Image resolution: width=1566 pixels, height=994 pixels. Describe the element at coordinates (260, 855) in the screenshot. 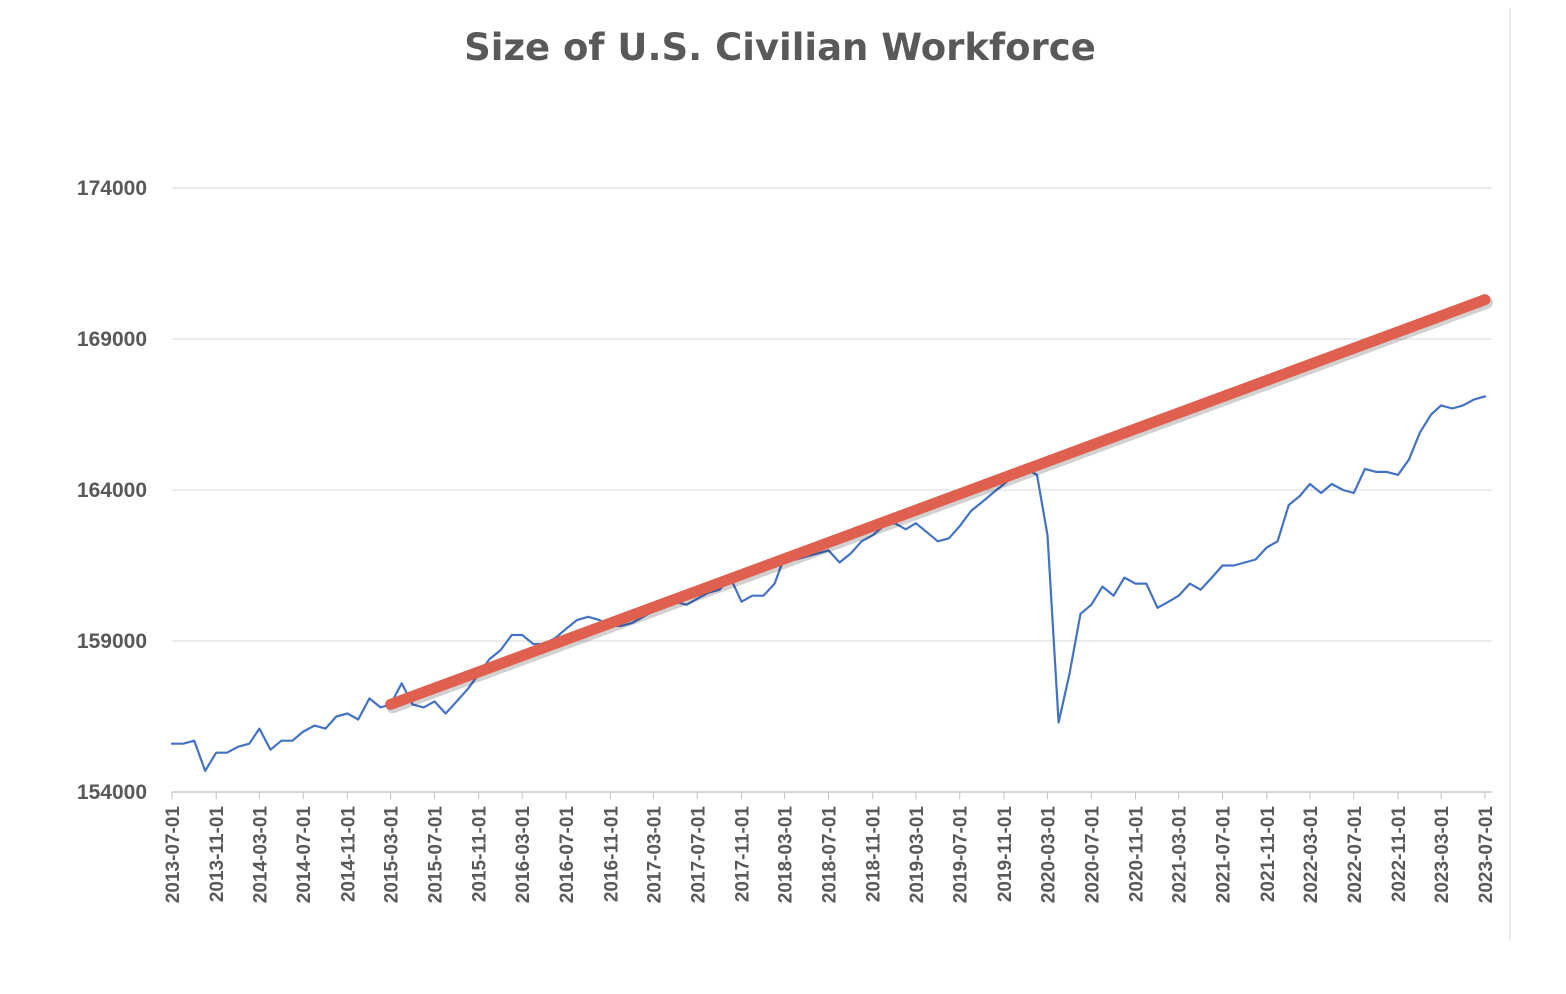

I see `x-tick-label: 2014-03-01` at that location.